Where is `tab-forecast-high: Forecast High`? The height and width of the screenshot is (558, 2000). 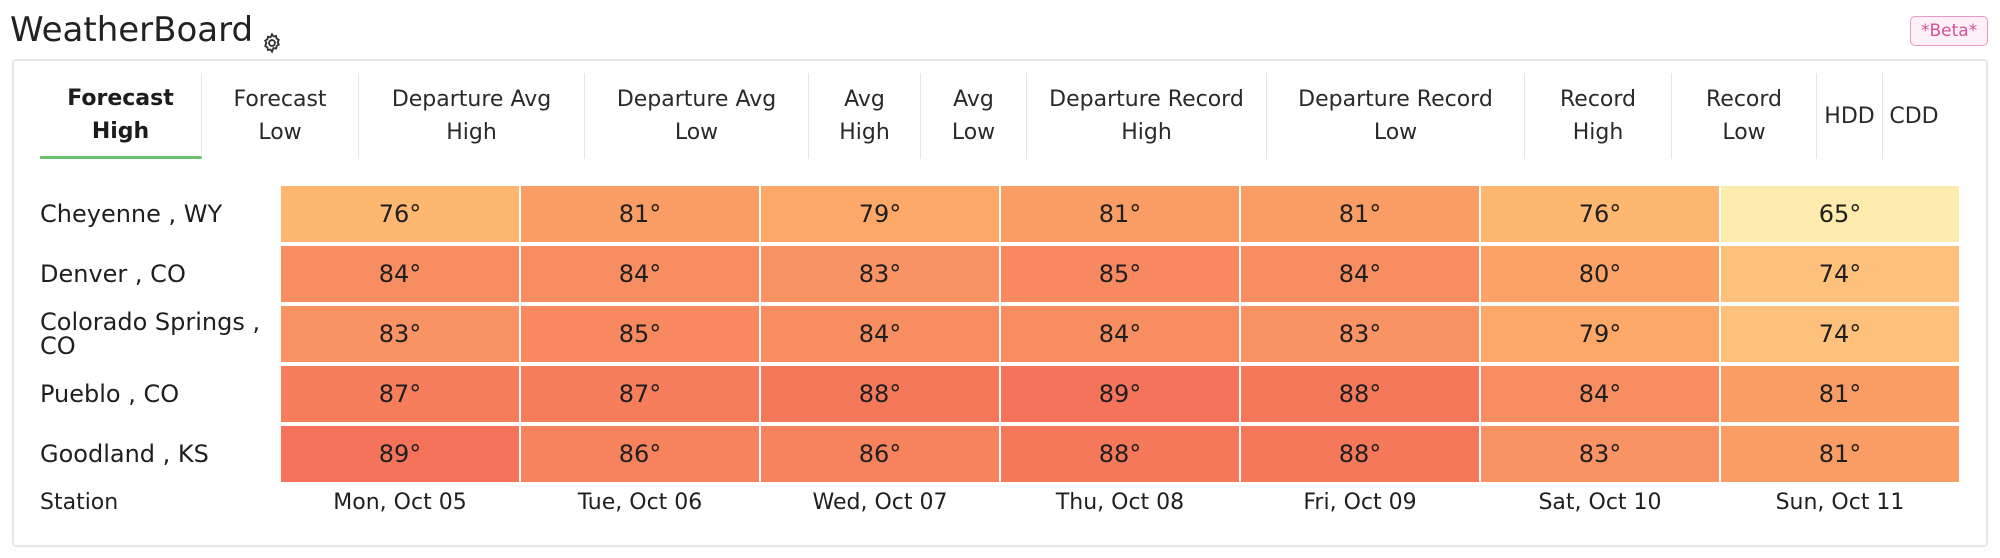
tab-forecast-high: Forecast High is located at coordinates (121, 116).